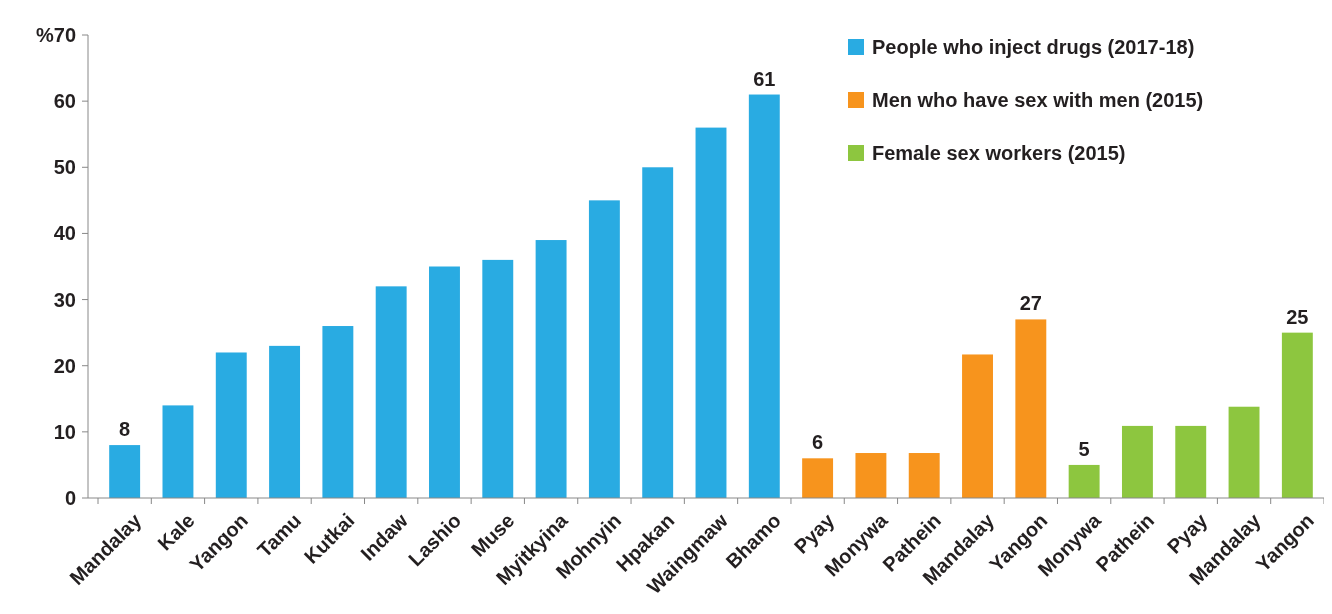  I want to click on y-tick-label: 50, so click(64, 167).